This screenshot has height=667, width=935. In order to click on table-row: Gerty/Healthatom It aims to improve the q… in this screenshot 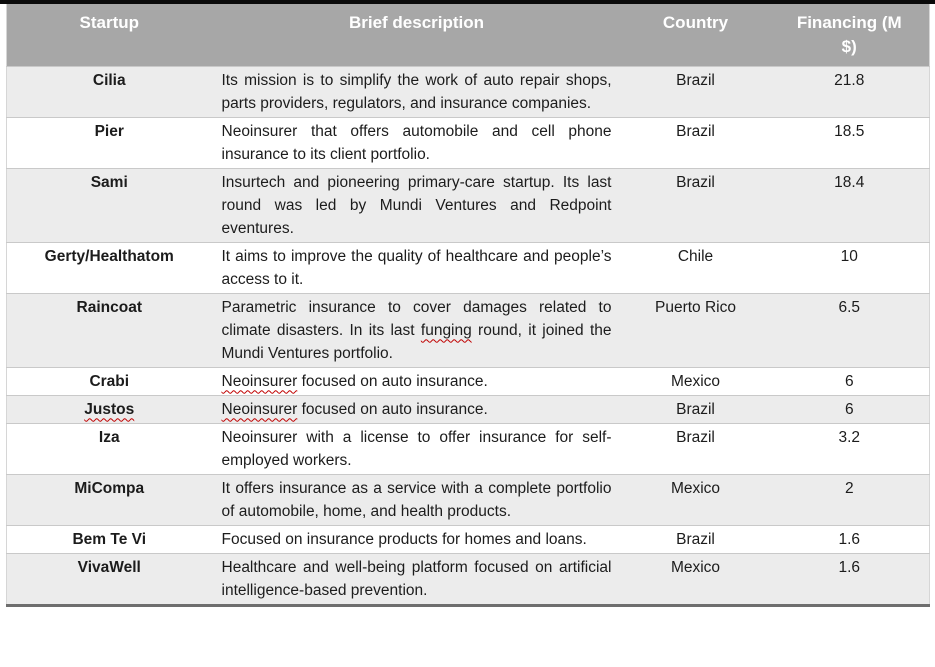, I will do `click(468, 267)`.